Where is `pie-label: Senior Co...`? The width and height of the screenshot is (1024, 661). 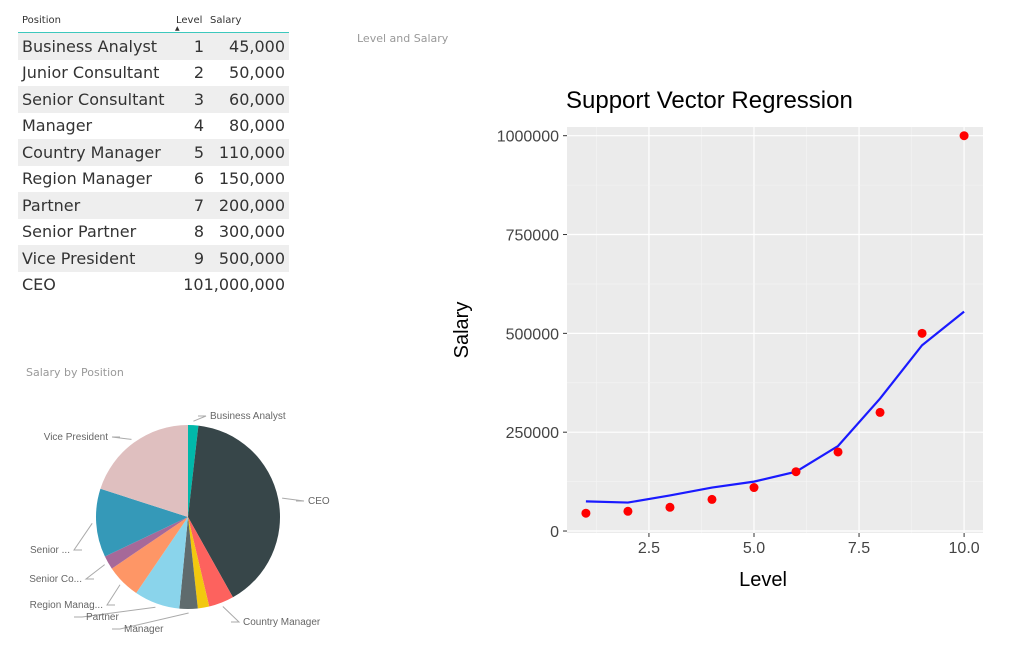
pie-label: Senior Co... is located at coordinates (55, 579).